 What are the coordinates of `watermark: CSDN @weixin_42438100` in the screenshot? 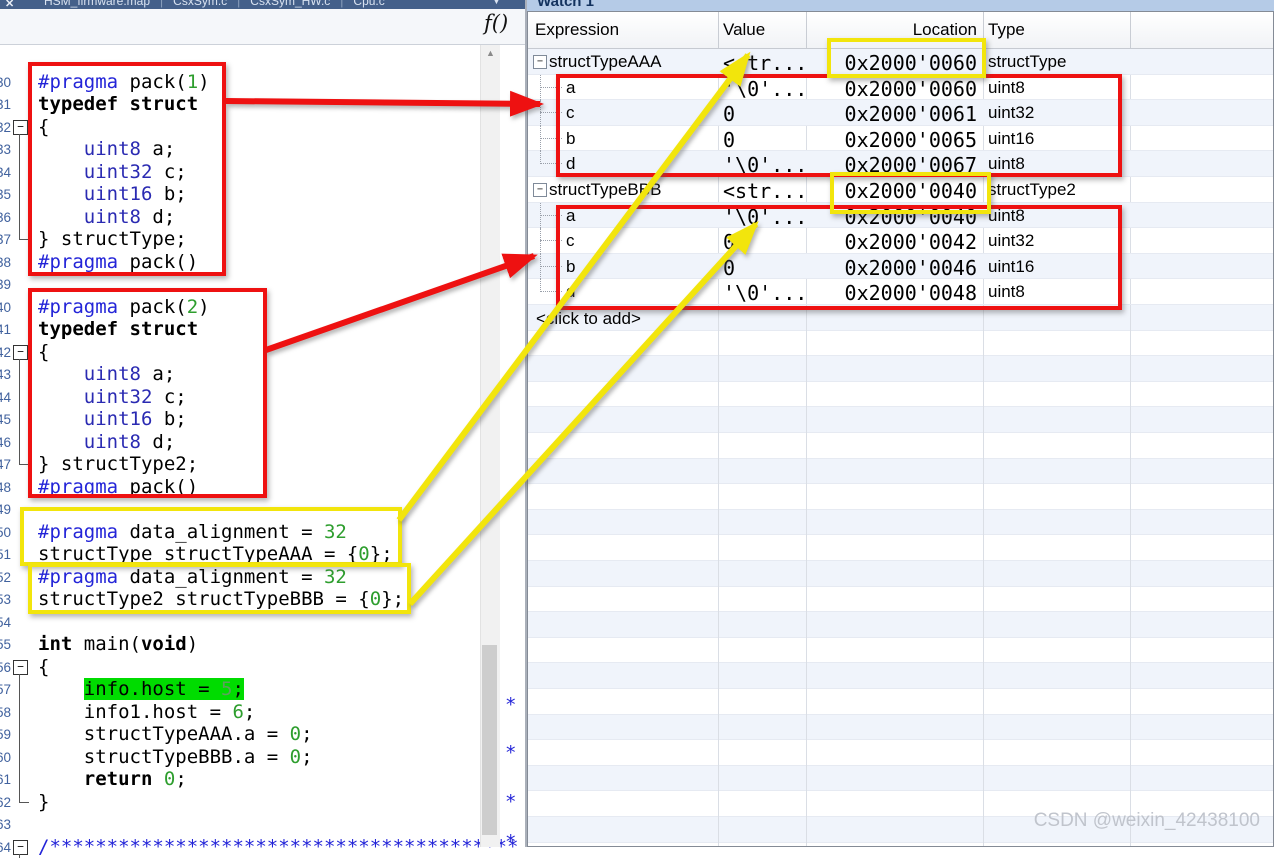 It's located at (1146, 820).